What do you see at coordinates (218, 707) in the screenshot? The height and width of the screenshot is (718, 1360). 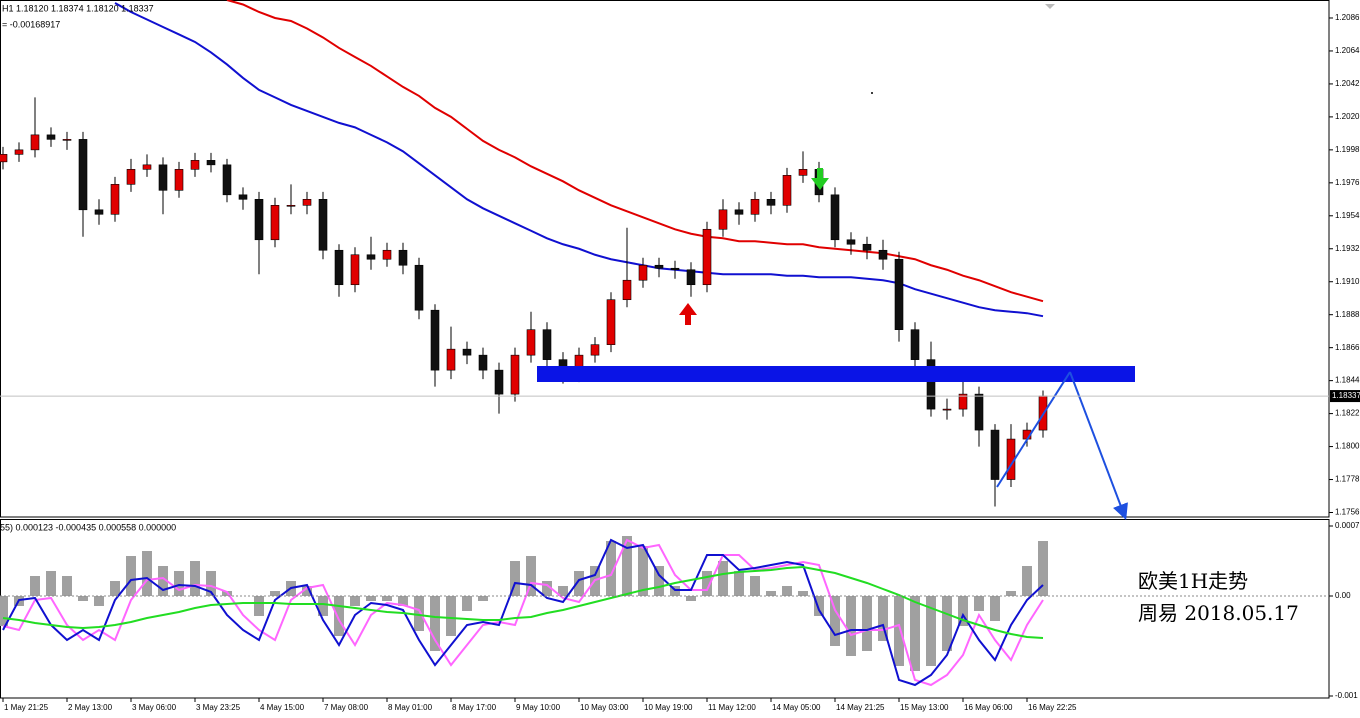 I see `x-tick-label: 3 May 23:25` at bounding box center [218, 707].